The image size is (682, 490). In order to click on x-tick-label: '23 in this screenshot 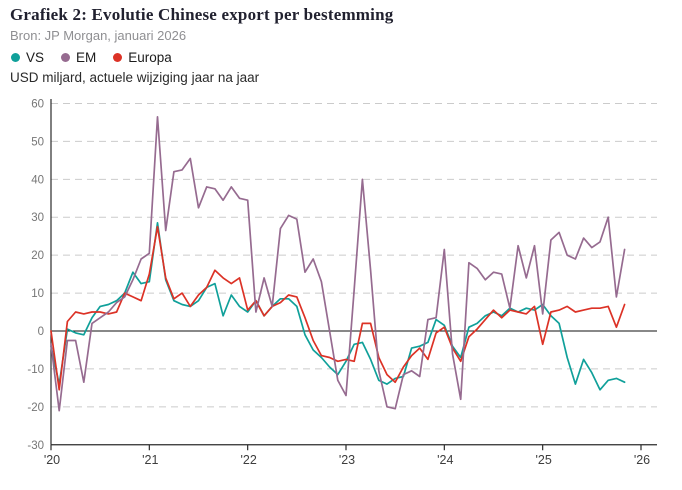, I will do `click(347, 460)`.